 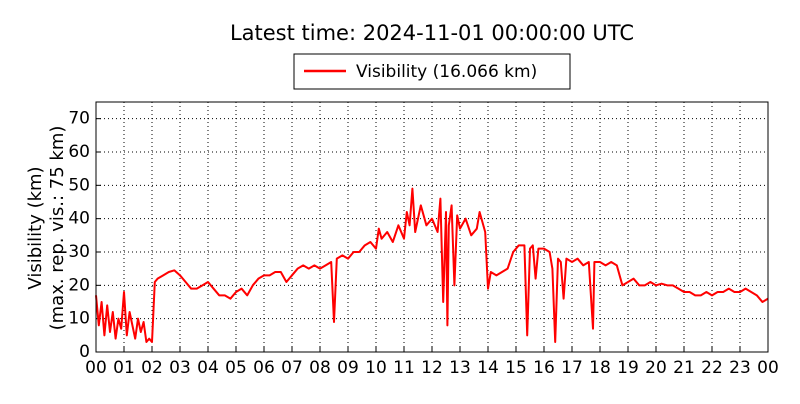 I want to click on x-tick-label: 14, so click(x=488, y=368).